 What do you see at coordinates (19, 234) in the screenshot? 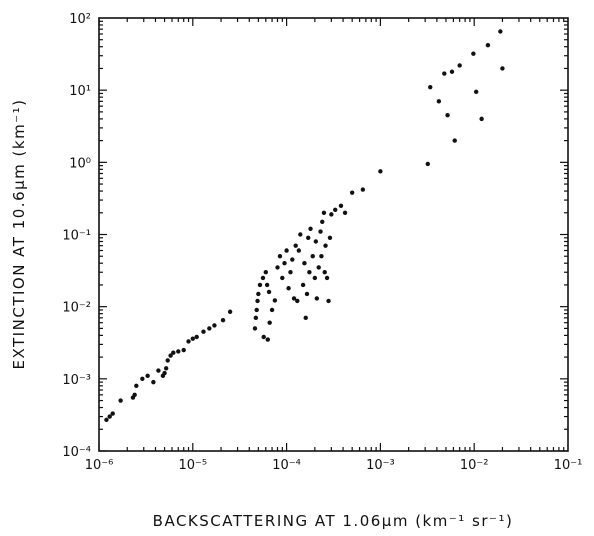
I see `y-axis-label: EXTINCTION AT 10.6μm (km⁻¹)` at bounding box center [19, 234].